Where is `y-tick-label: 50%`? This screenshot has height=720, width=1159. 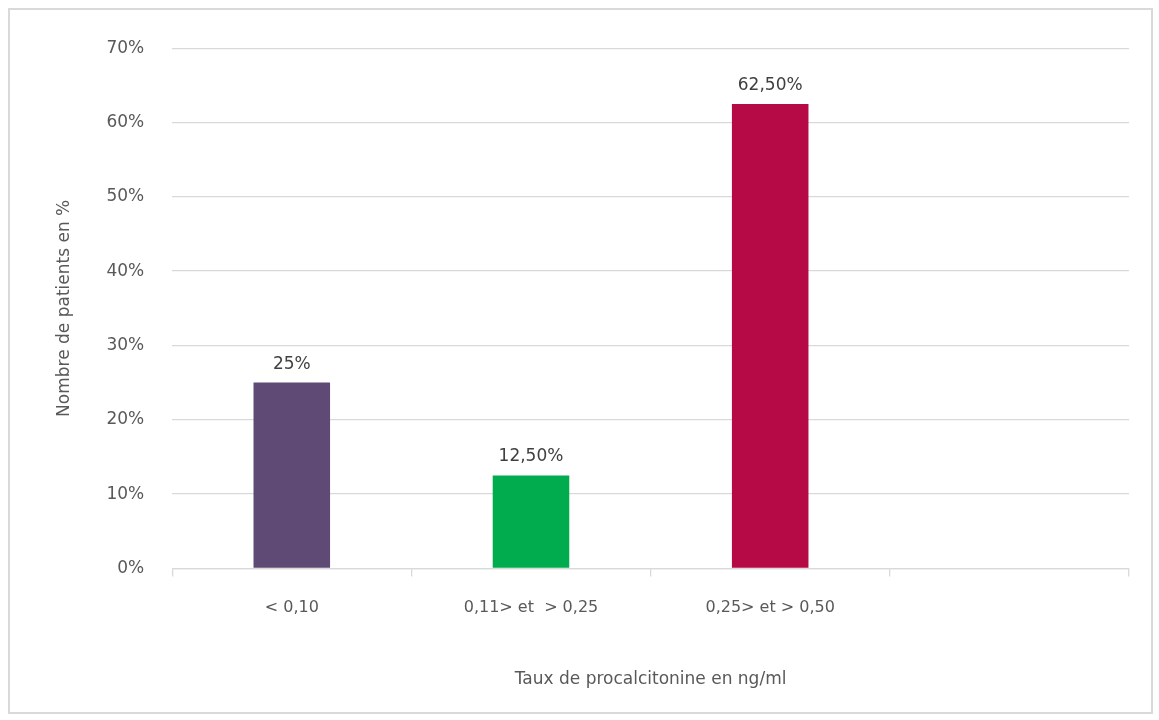
y-tick-label: 50% is located at coordinates (125, 195).